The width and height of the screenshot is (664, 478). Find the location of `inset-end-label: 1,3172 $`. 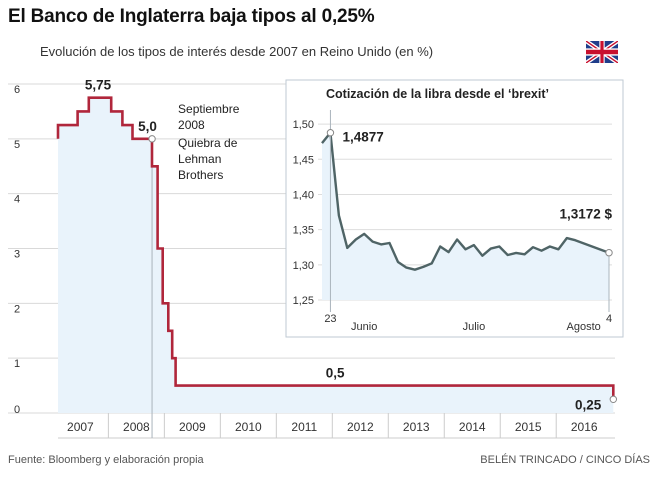

inset-end-label: 1,3172 $ is located at coordinates (585, 214).